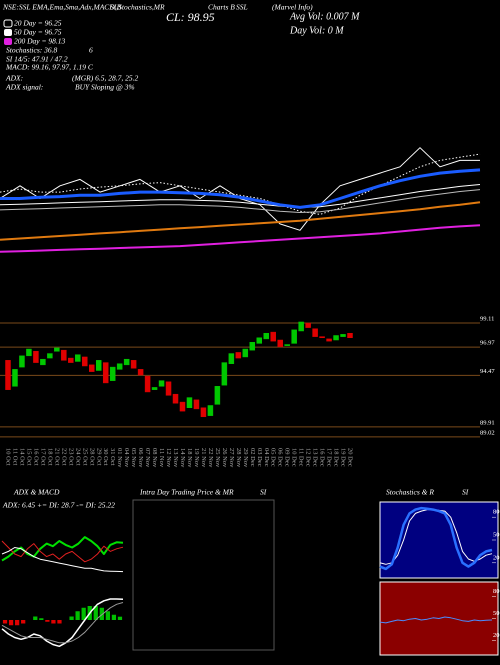  Describe the element at coordinates (350, 457) in the screenshot. I see `x-tick-label: 20 Dec` at that location.